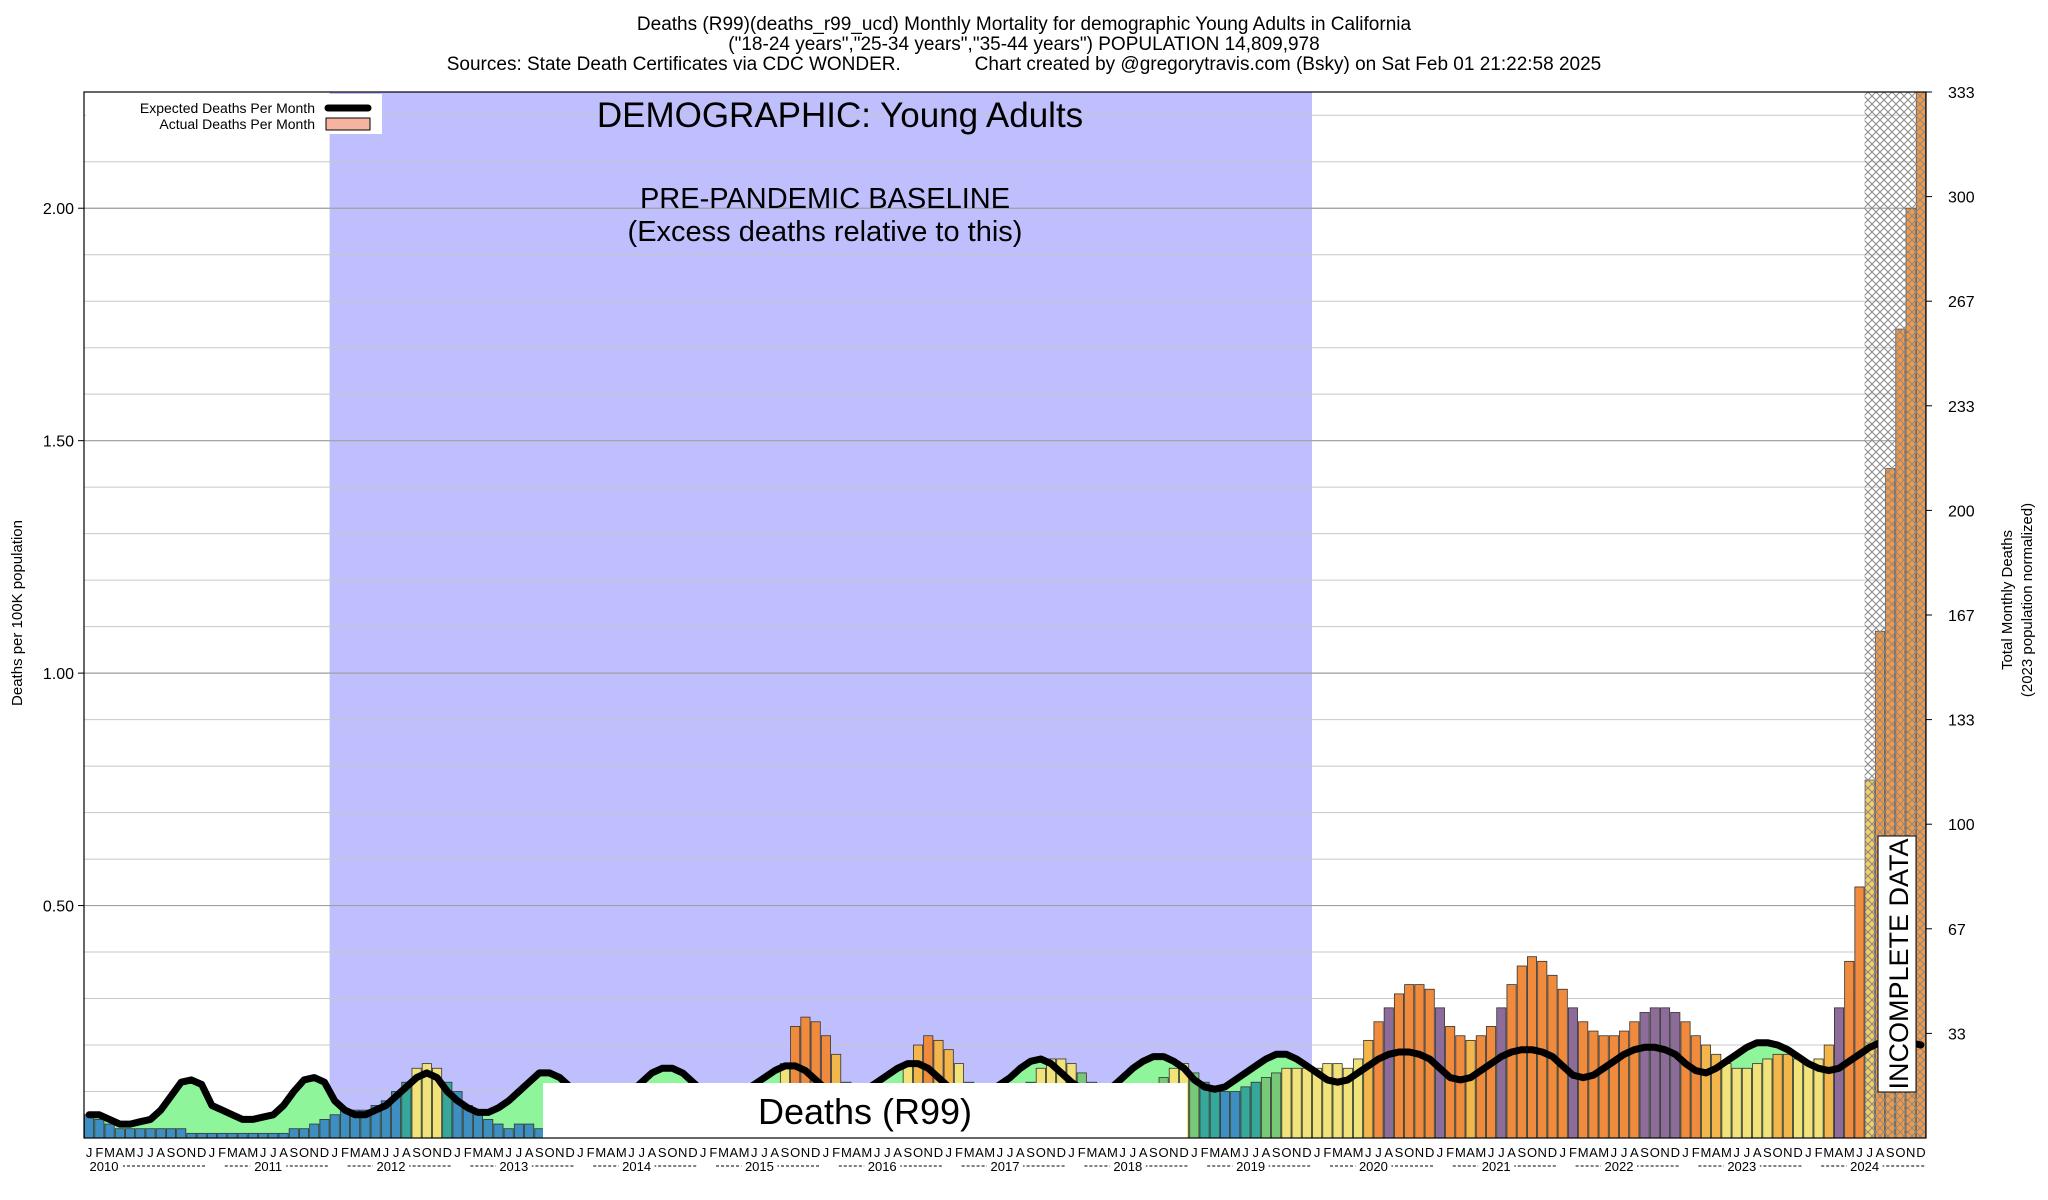 Image resolution: width=2048 pixels, height=1200 pixels. I want to click on y2-tick-label: 200, so click(1961, 511).